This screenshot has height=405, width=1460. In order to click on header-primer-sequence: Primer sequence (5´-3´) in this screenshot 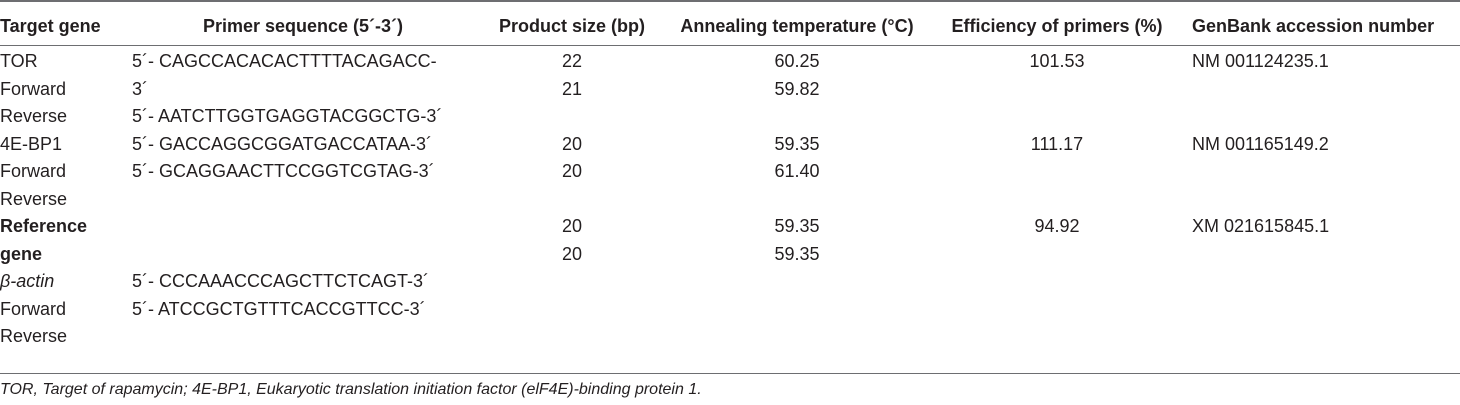, I will do `click(303, 26)`.